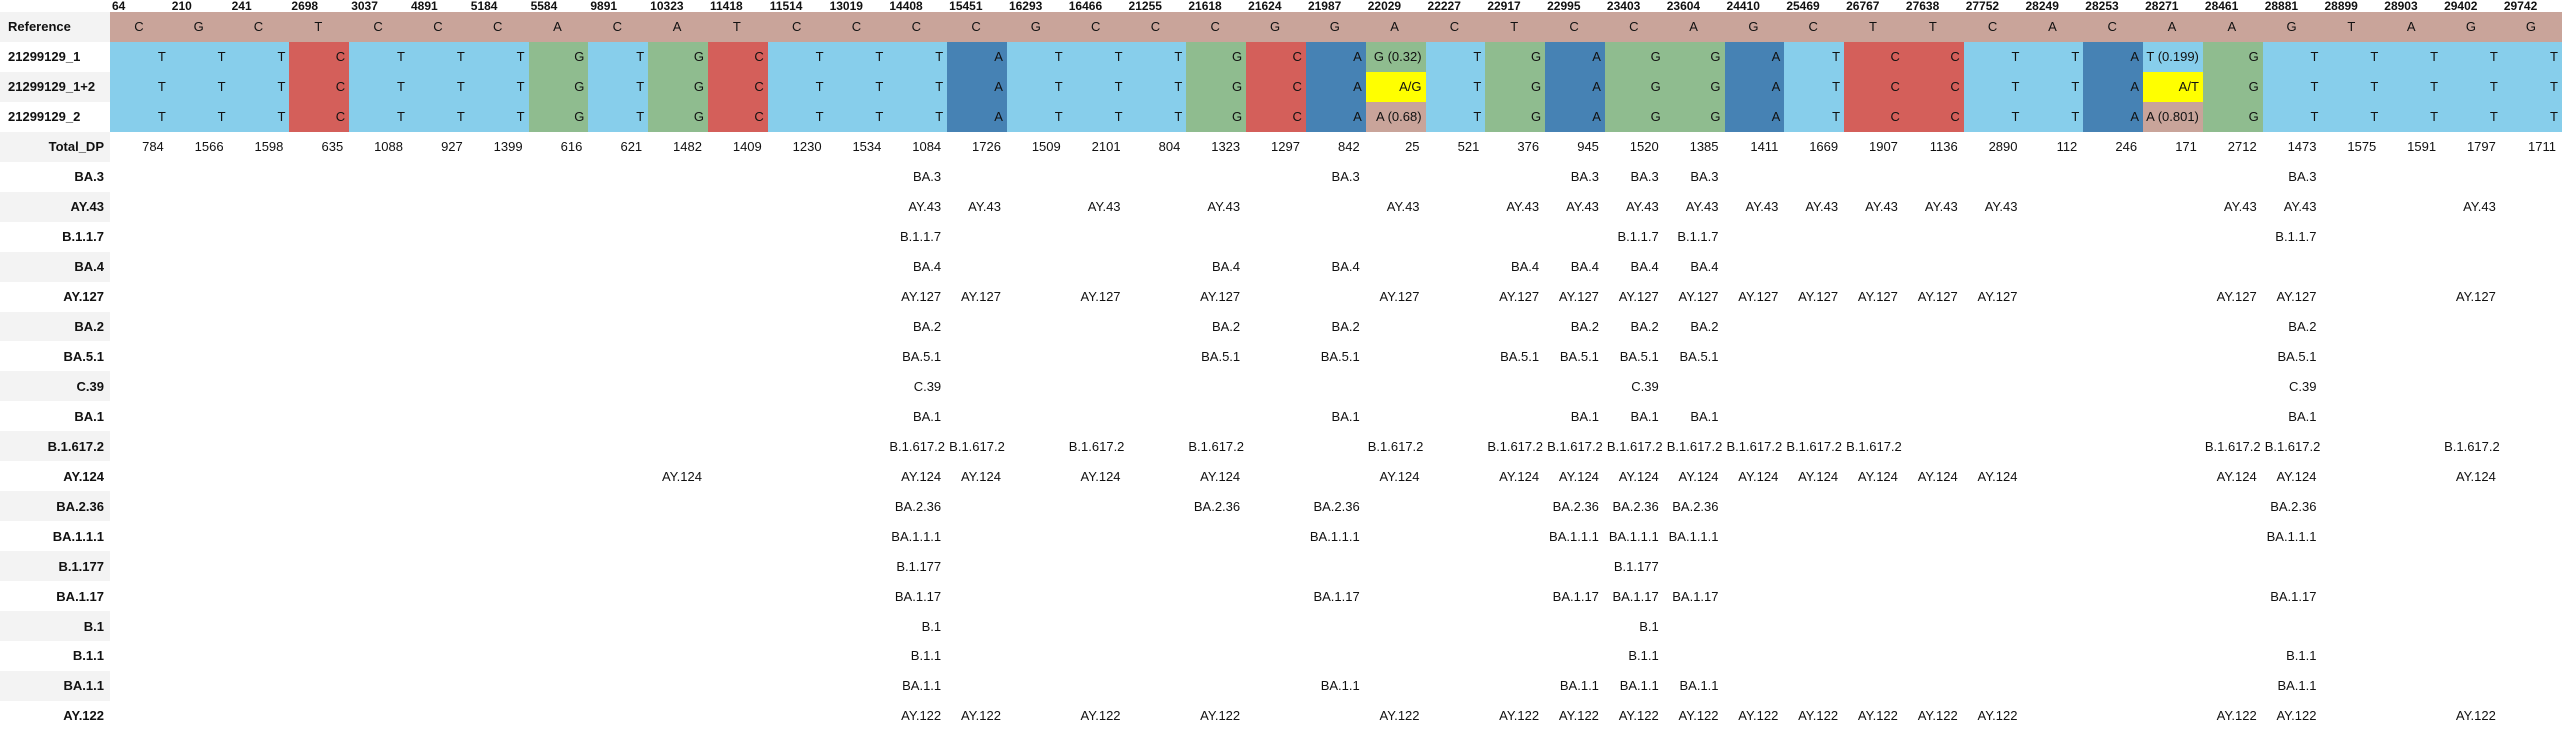  What do you see at coordinates (1395, 446) in the screenshot?
I see `lineage-cell: B.1.617.2` at bounding box center [1395, 446].